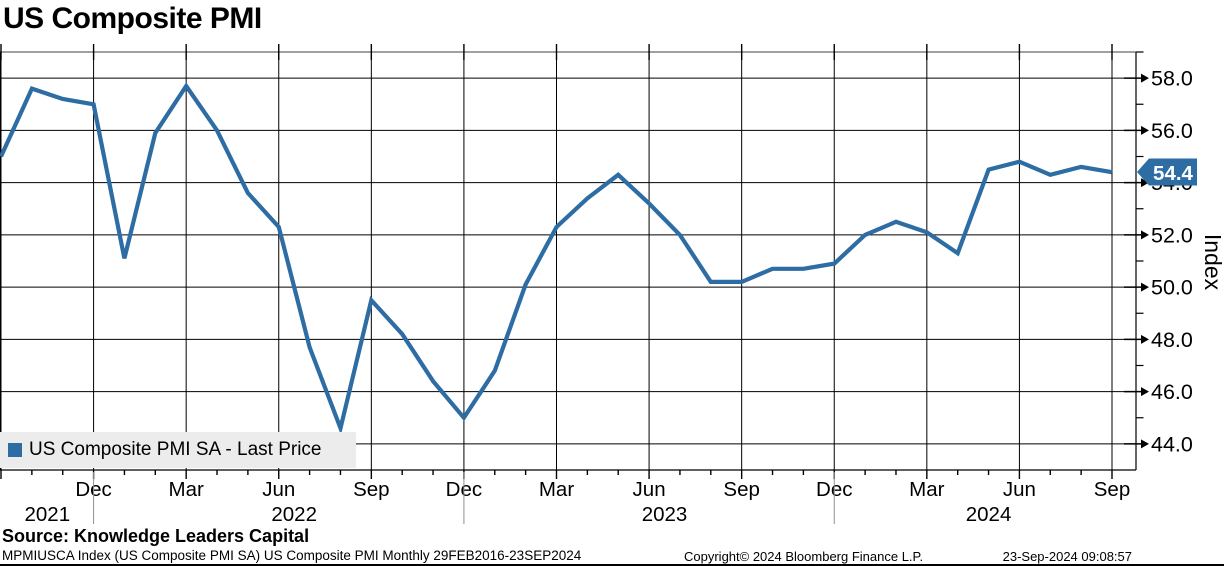 Image resolution: width=1224 pixels, height=566 pixels. I want to click on copyright-notice: Copyright© 2024 Bloomberg Finance L.P., so click(804, 556).